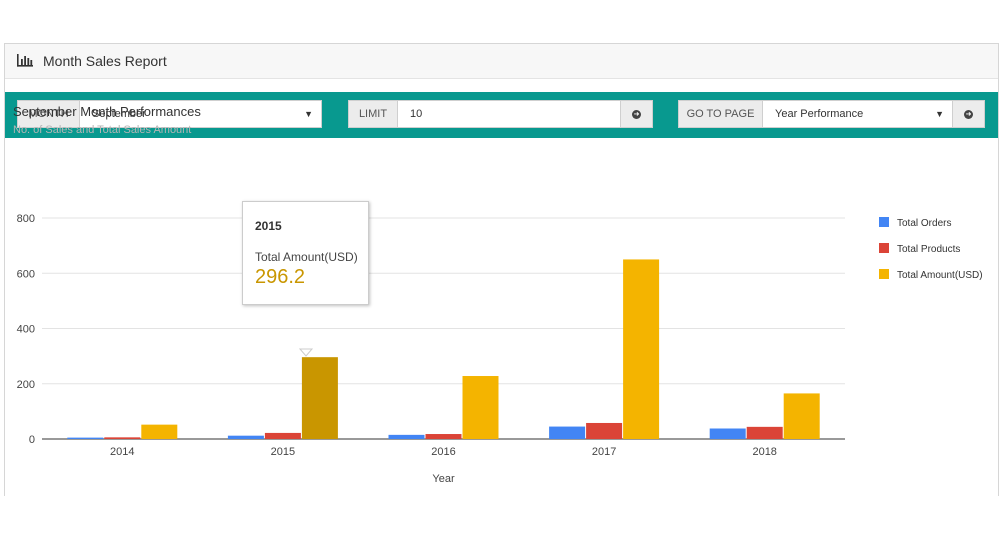  What do you see at coordinates (416, 114) in the screenshot?
I see `limit-input-value: 10` at bounding box center [416, 114].